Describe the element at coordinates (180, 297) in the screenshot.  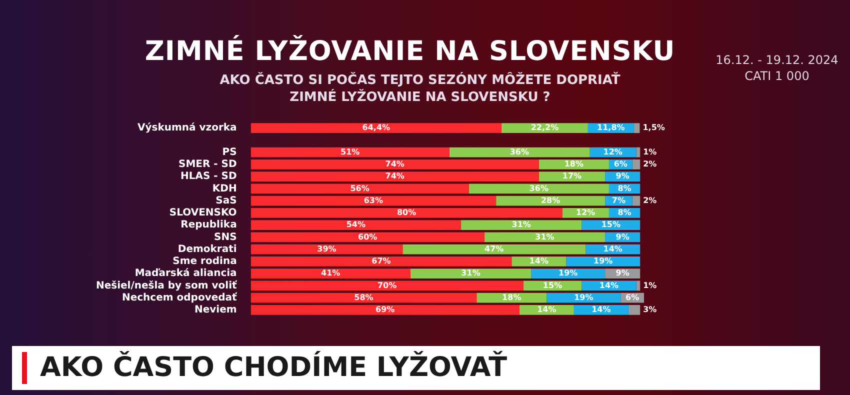
I see `y-tick-label: Nechcem odpovedať` at that location.